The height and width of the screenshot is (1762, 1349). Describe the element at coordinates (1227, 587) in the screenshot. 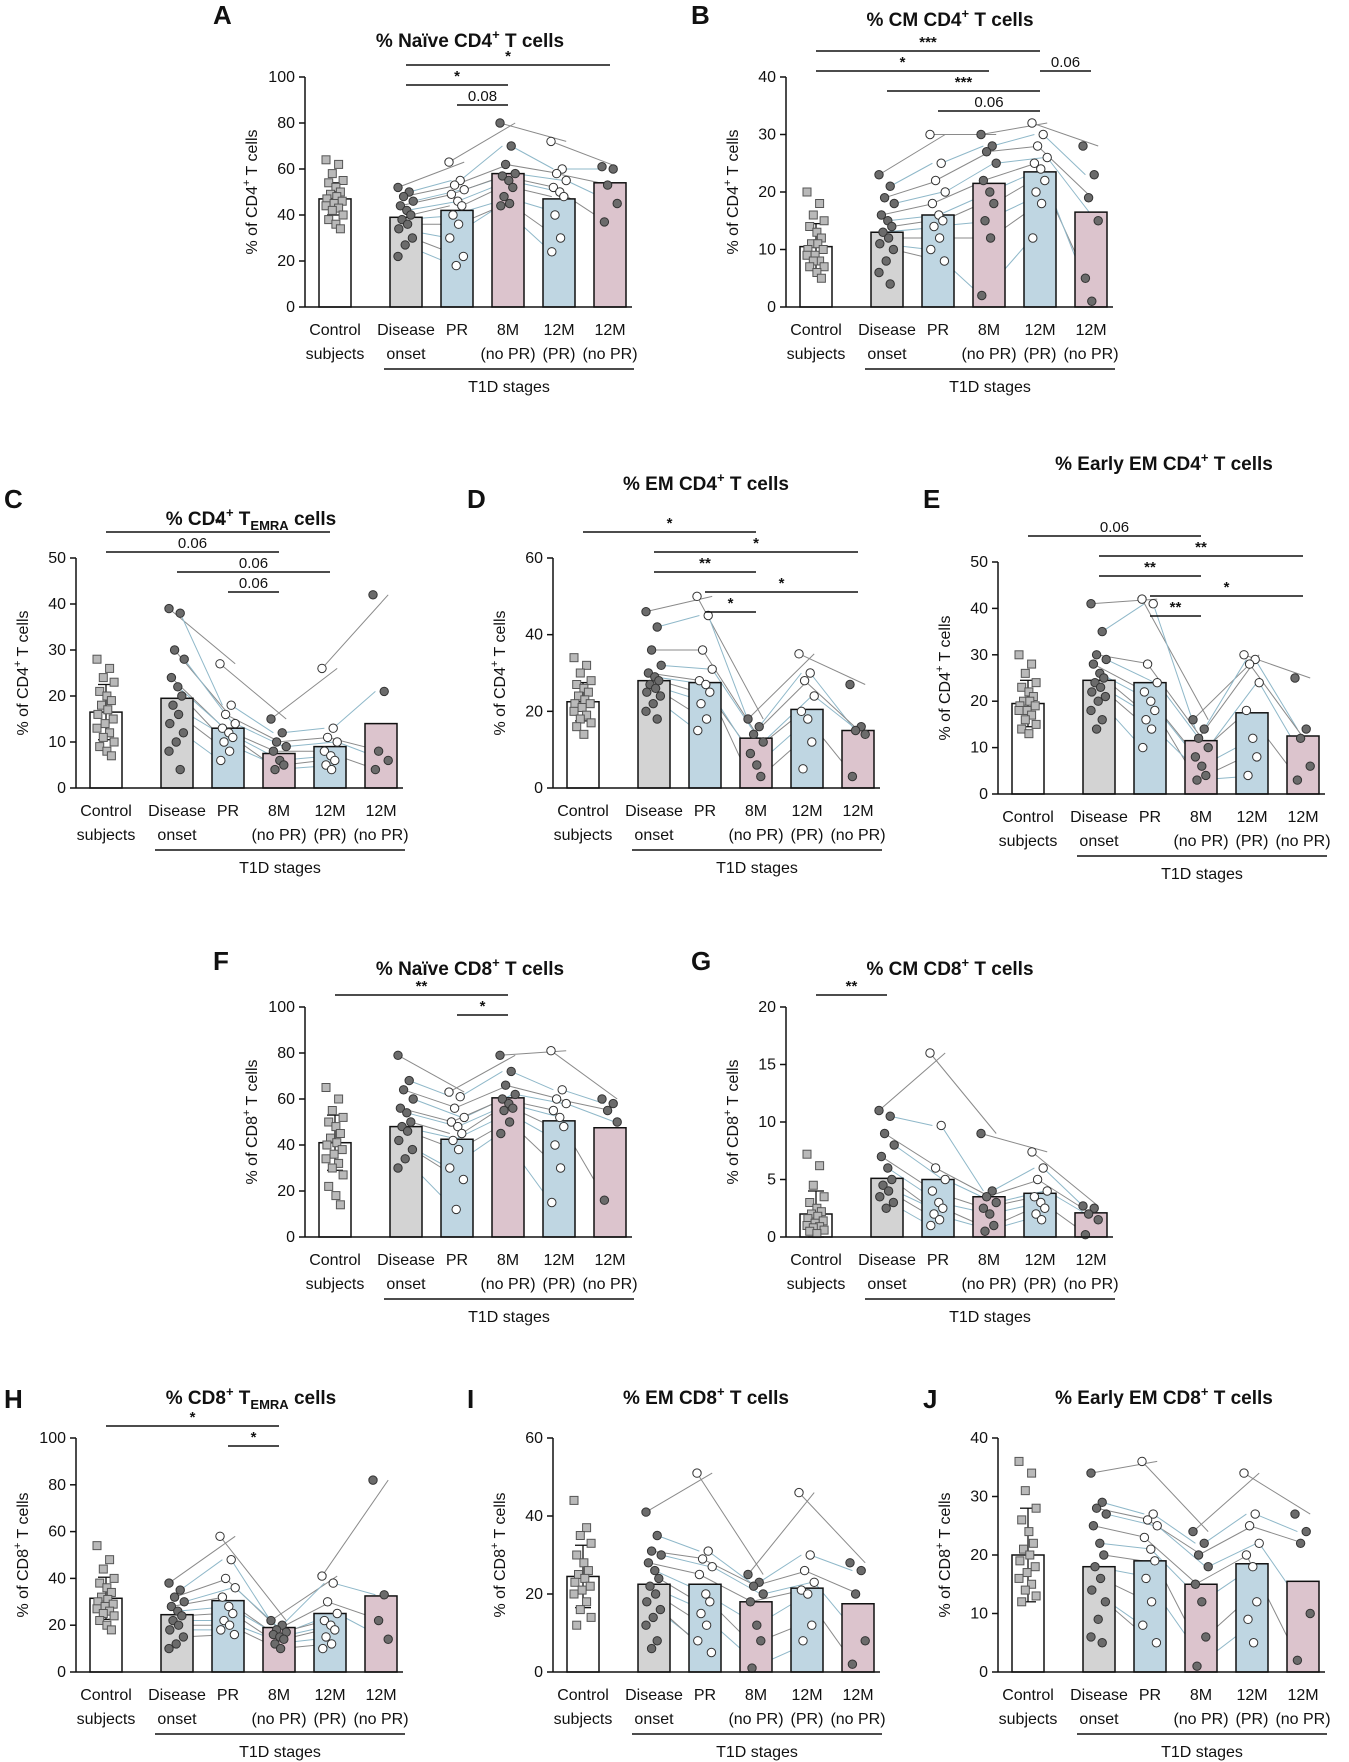

I see `significance-label: *` at that location.